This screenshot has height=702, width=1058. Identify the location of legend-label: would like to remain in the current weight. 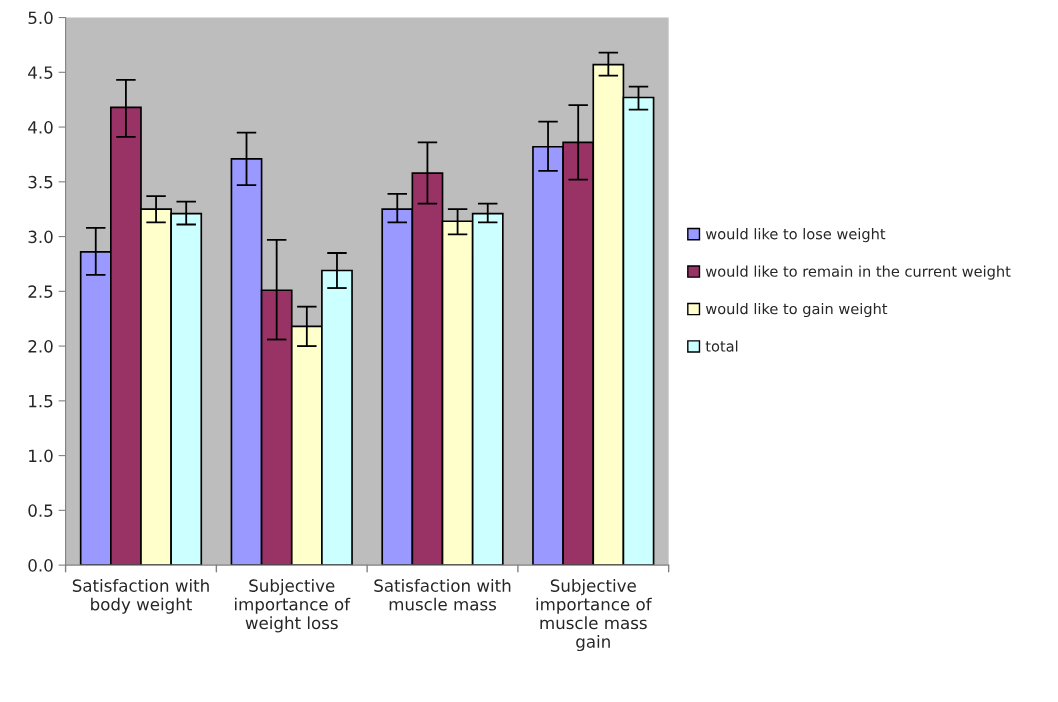
(858, 272).